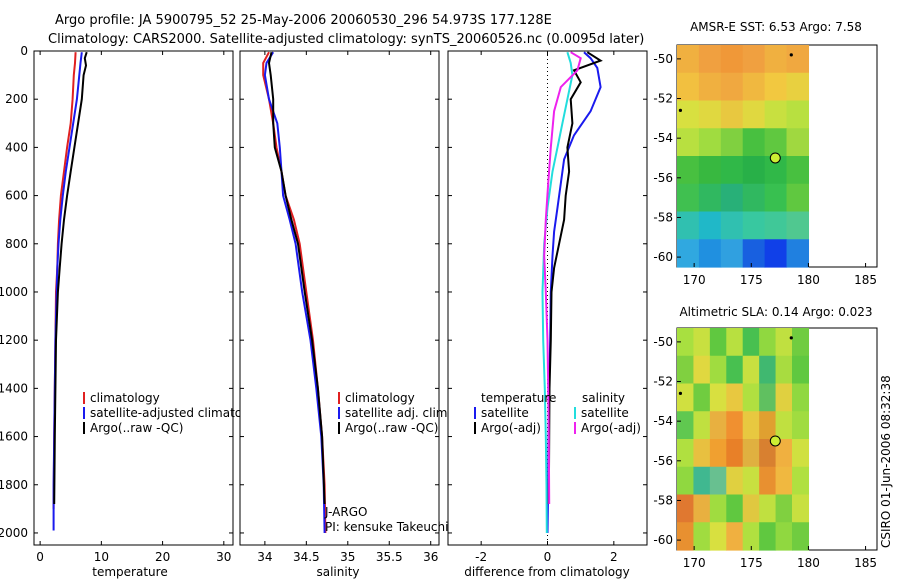 The image size is (900, 580). I want to click on legend-label-climatology: climatology, so click(380, 398).